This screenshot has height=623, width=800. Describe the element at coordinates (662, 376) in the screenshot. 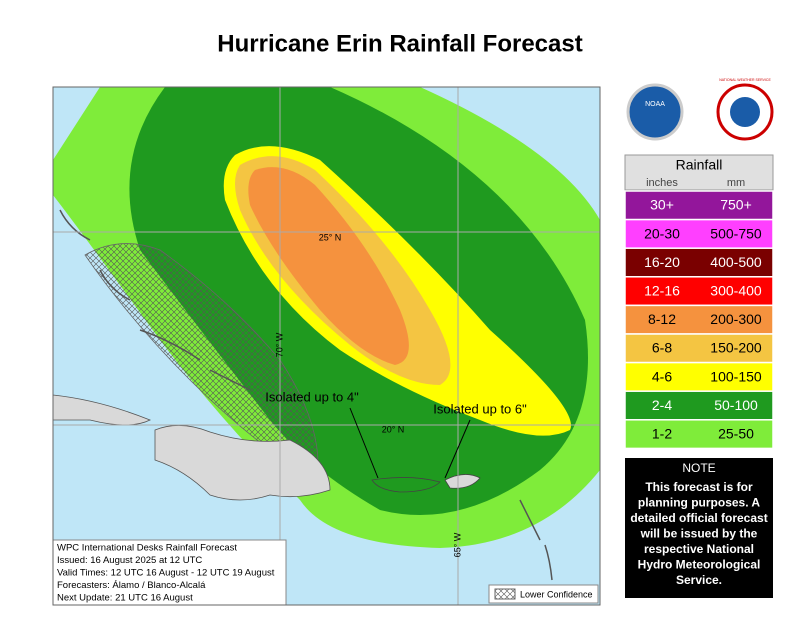

I see `legend-inches: 4-6` at that location.